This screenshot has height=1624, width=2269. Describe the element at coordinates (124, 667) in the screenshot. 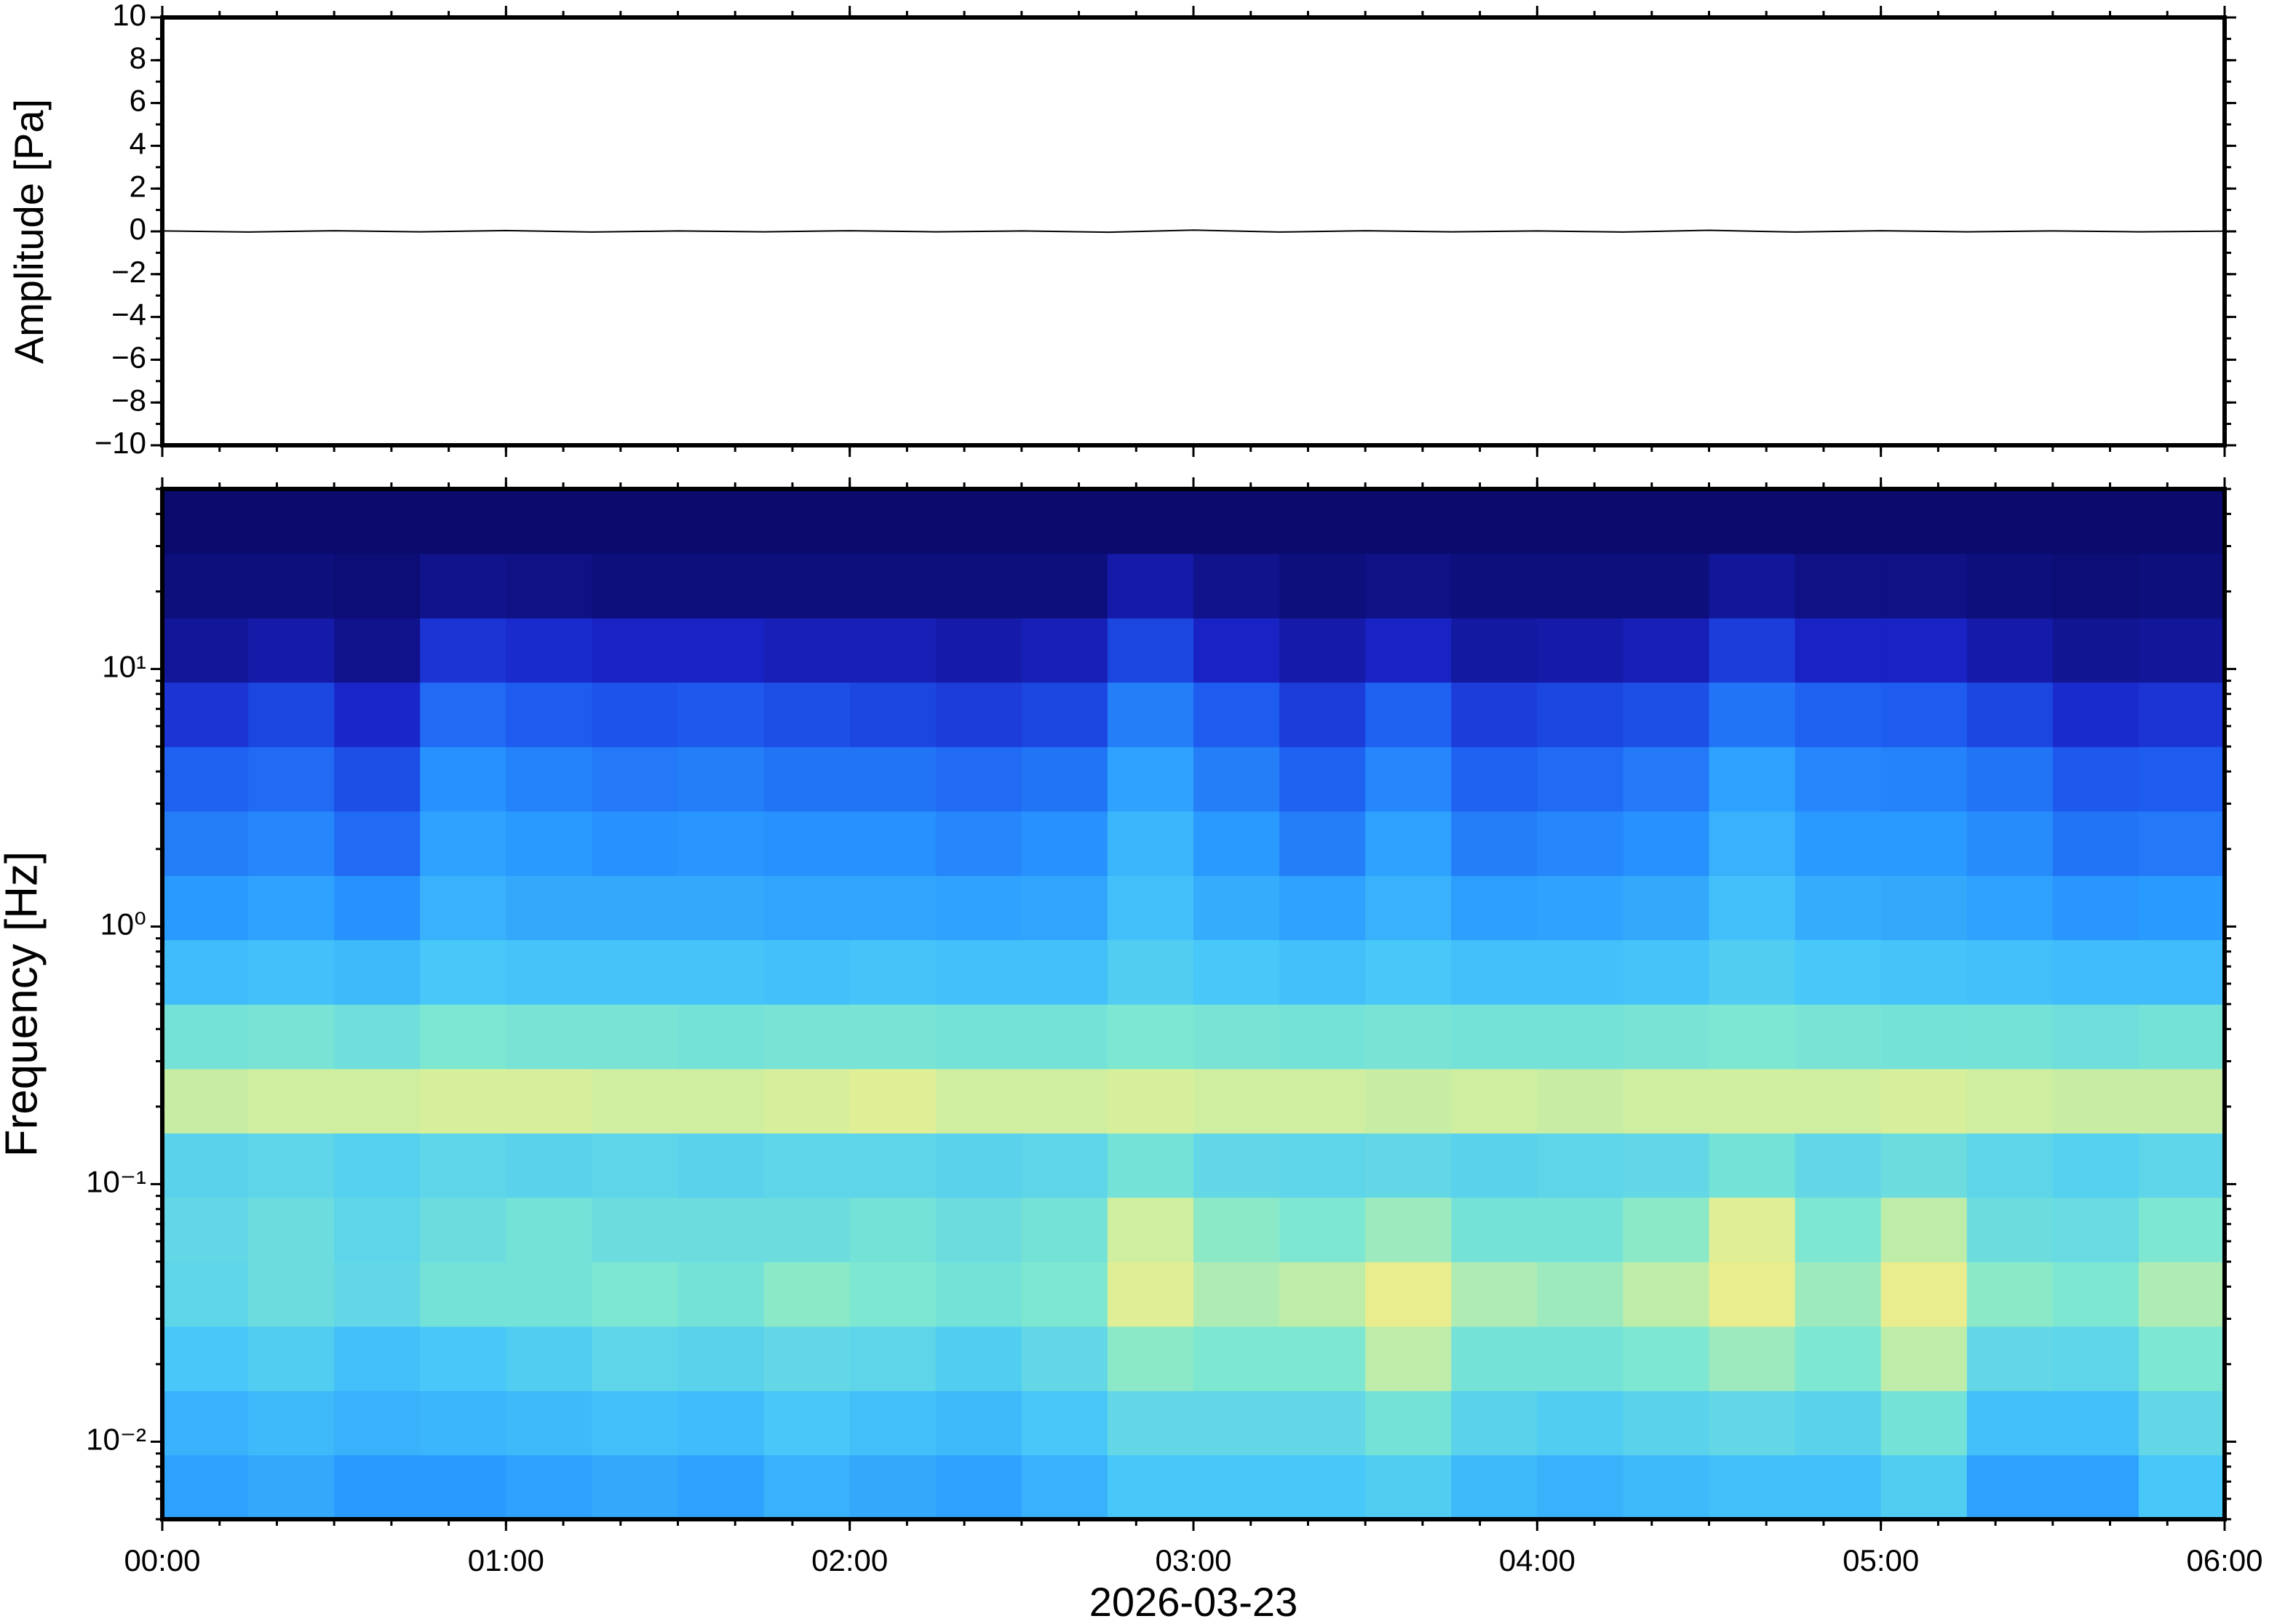

I see `y-tick-label: 10¹` at that location.